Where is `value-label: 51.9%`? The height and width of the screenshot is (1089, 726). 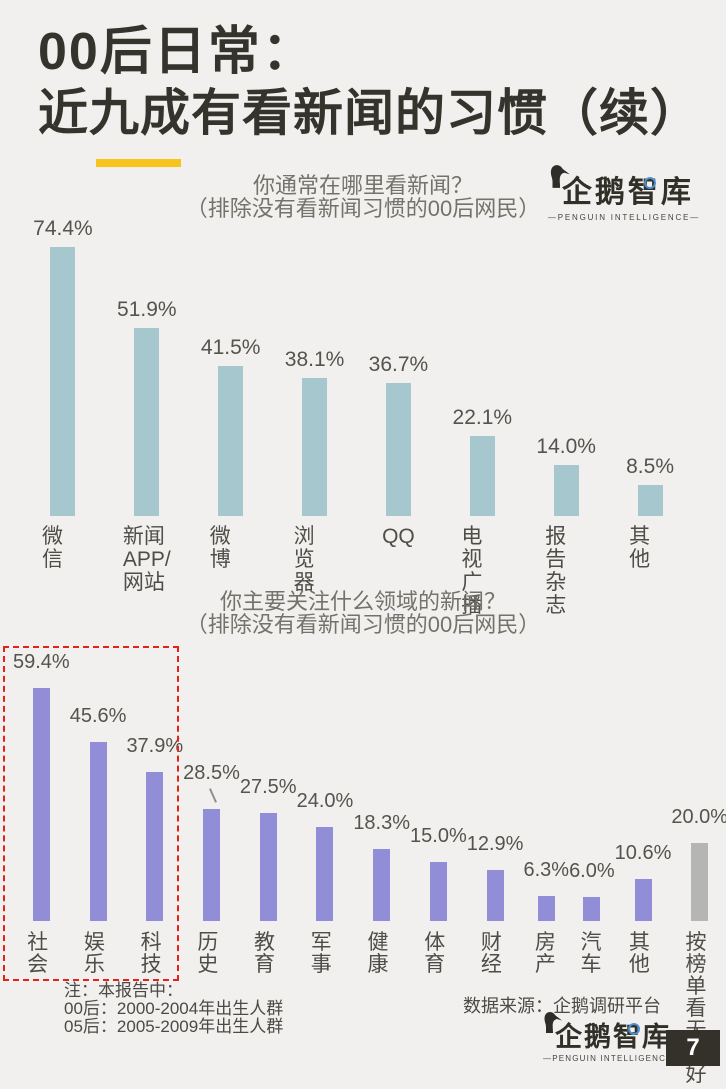 value-label: 51.9% is located at coordinates (147, 309).